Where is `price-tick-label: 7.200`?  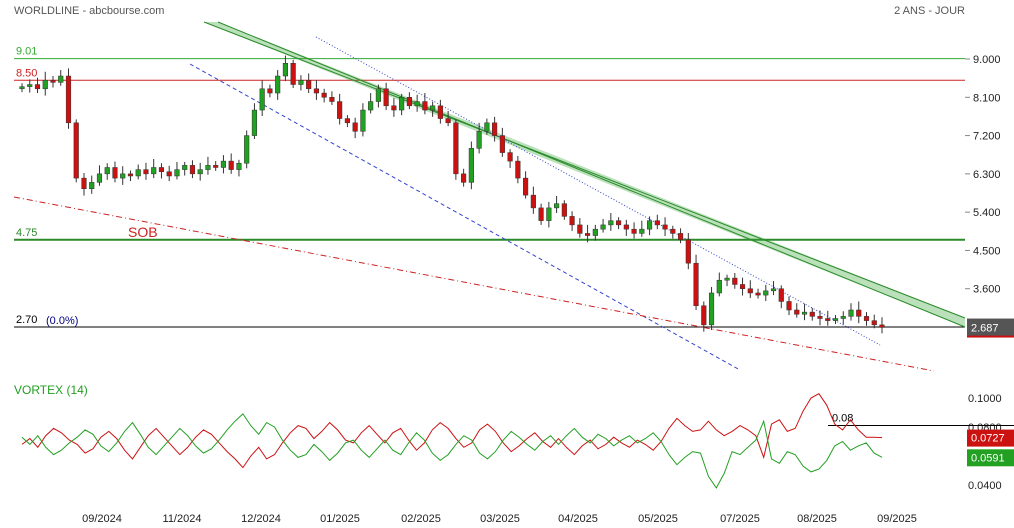 price-tick-label: 7.200 is located at coordinates (987, 137).